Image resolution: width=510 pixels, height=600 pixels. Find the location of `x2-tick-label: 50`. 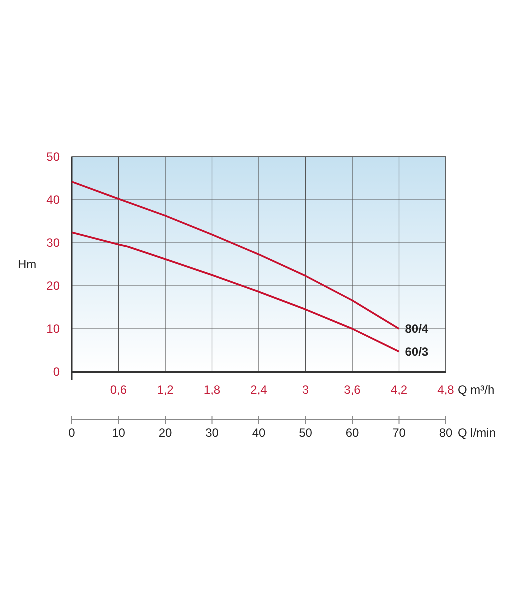

x2-tick-label: 50 is located at coordinates (306, 433).